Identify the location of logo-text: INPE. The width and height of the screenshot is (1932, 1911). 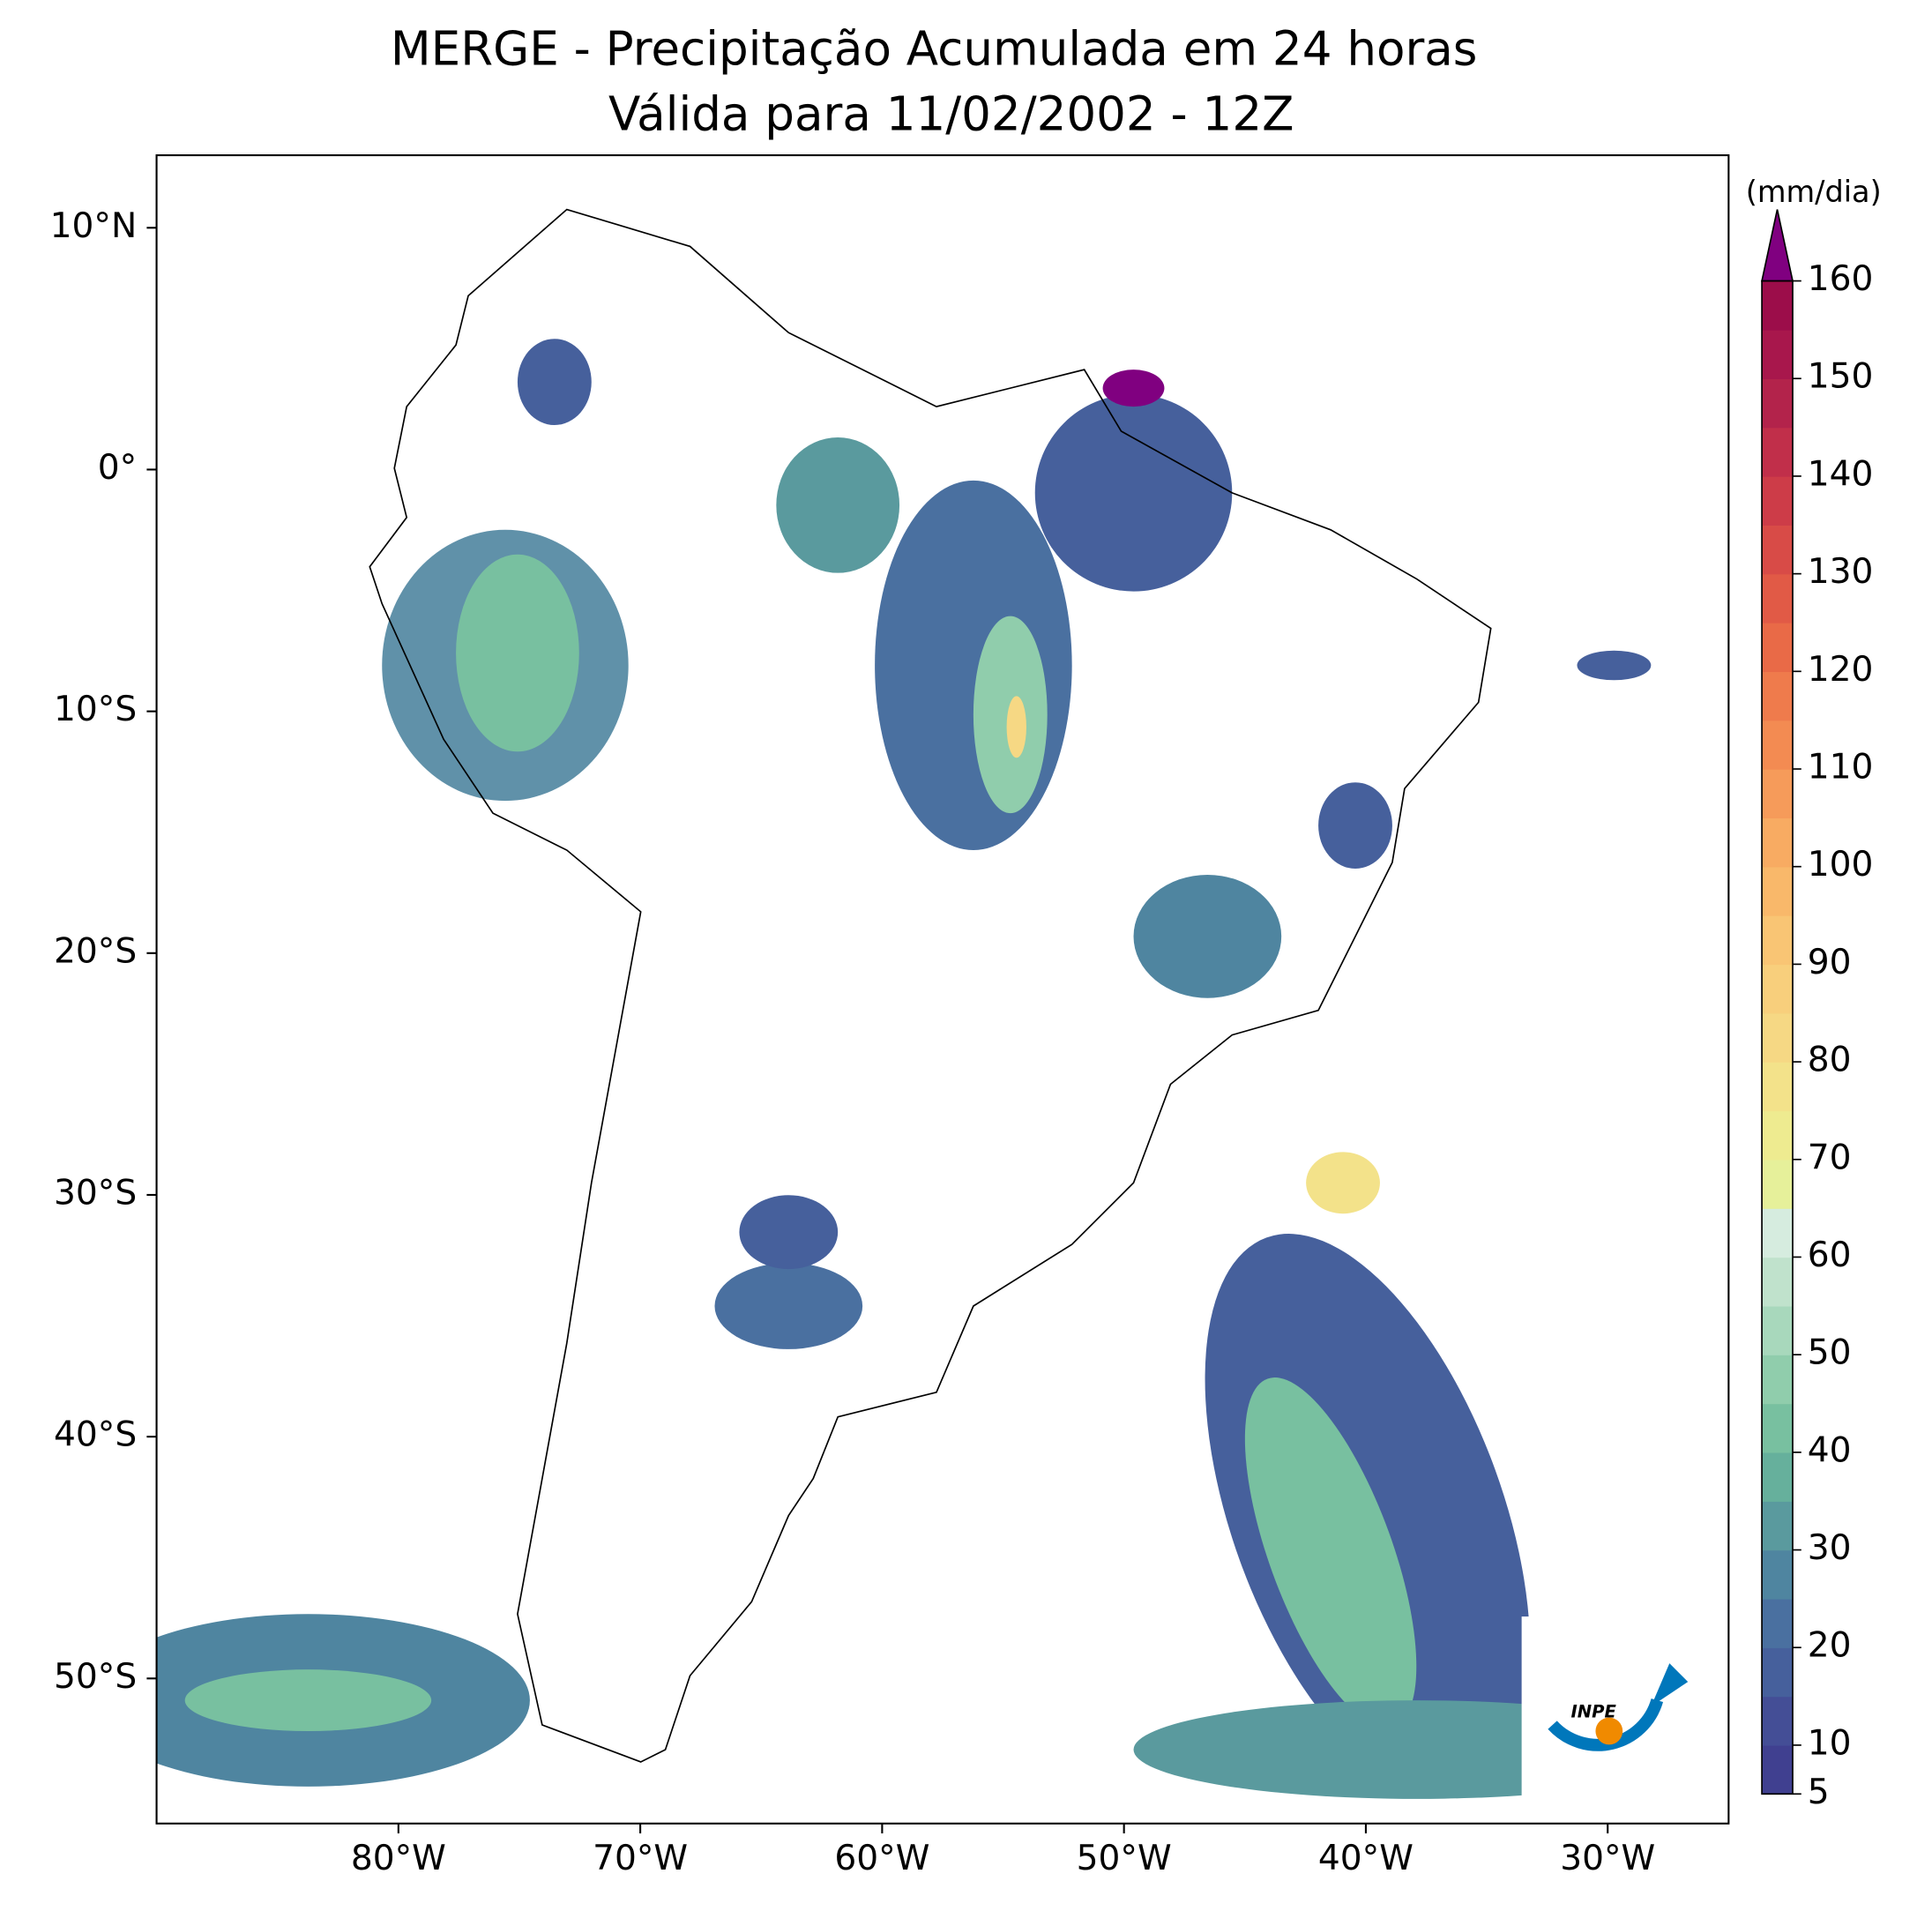
(1594, 1712).